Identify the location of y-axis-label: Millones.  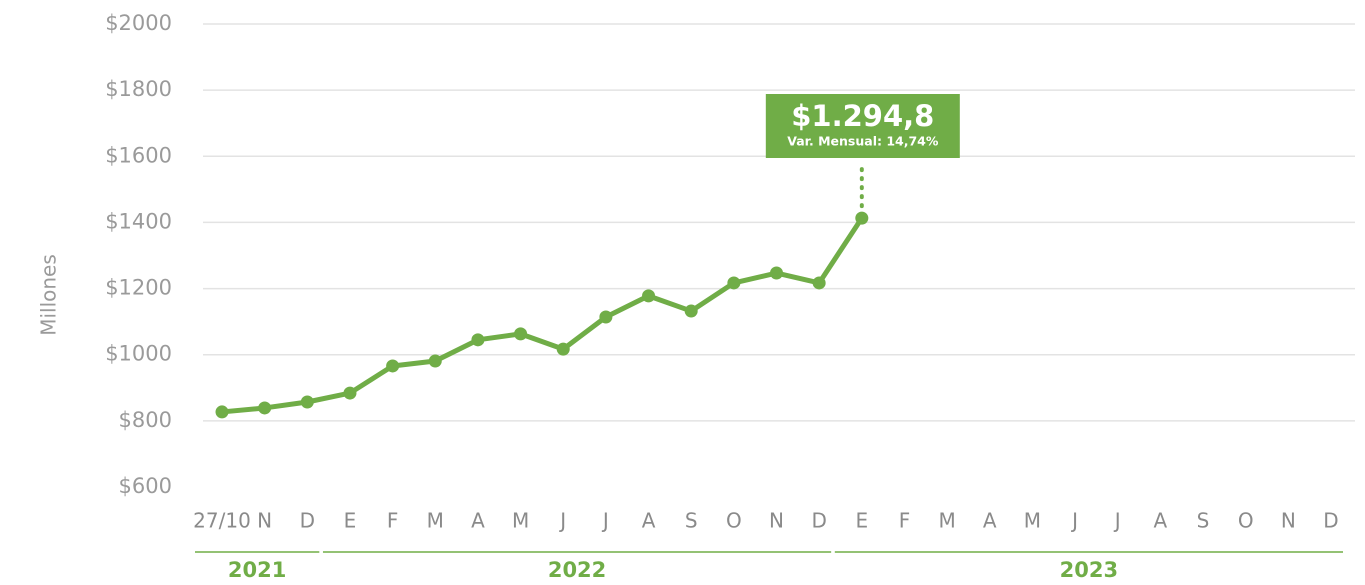
(49, 295).